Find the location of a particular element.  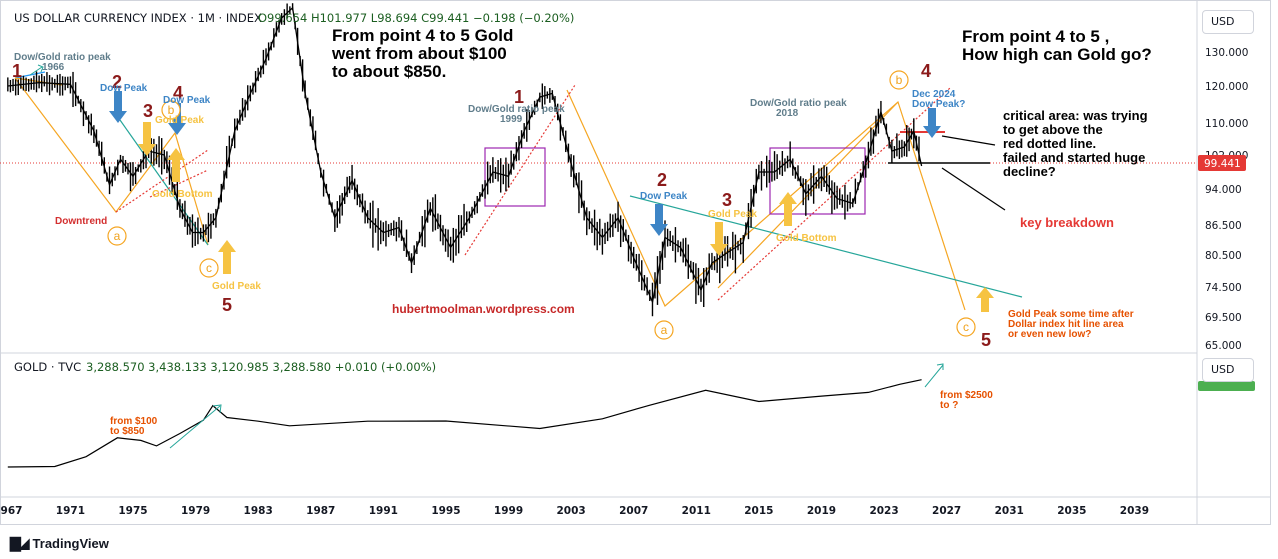

note-critical-2: to get above the is located at coordinates (1053, 129).